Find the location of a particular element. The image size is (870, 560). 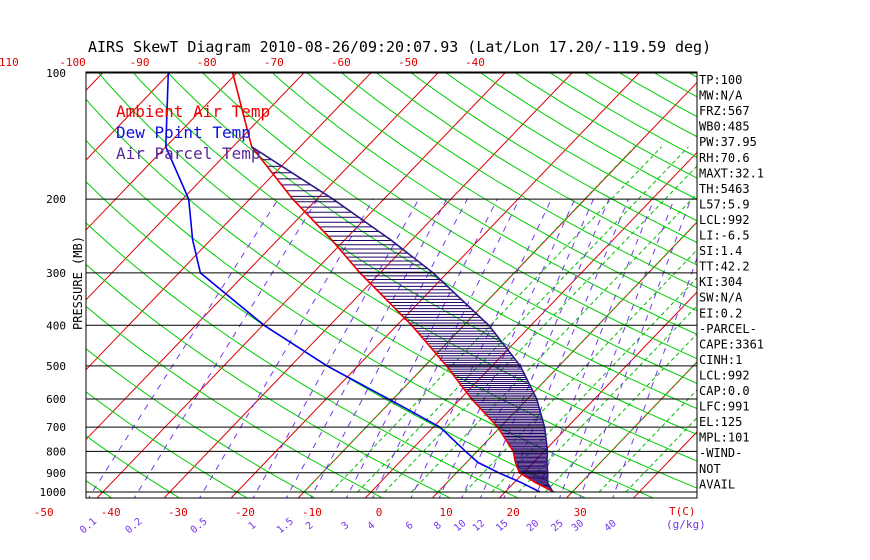

pressure-tick-label: 300 is located at coordinates (56, 273).